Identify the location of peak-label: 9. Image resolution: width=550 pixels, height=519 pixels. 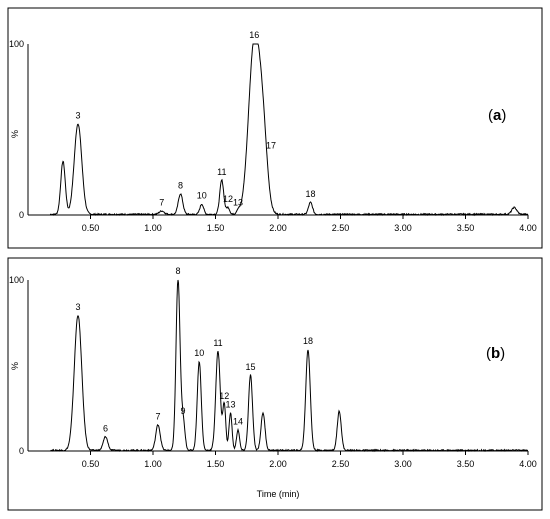
(182, 411).